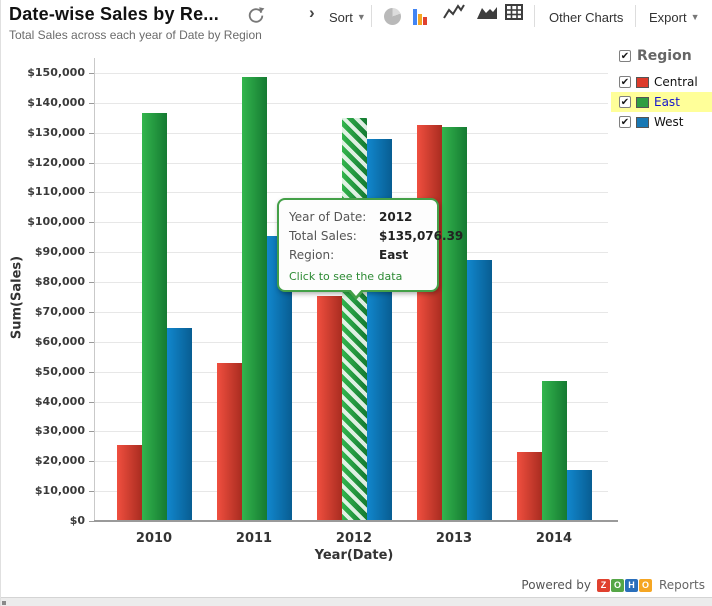 This screenshot has width=712, height=606. What do you see at coordinates (429, 323) in the screenshot?
I see `bar-central-2013` at bounding box center [429, 323].